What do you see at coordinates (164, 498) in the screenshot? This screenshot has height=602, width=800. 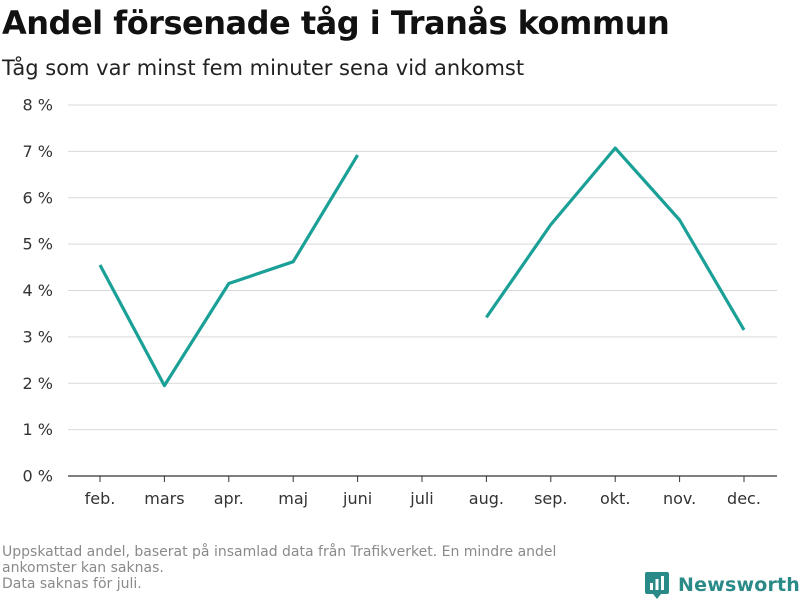 I see `x-tick-label: mars` at bounding box center [164, 498].